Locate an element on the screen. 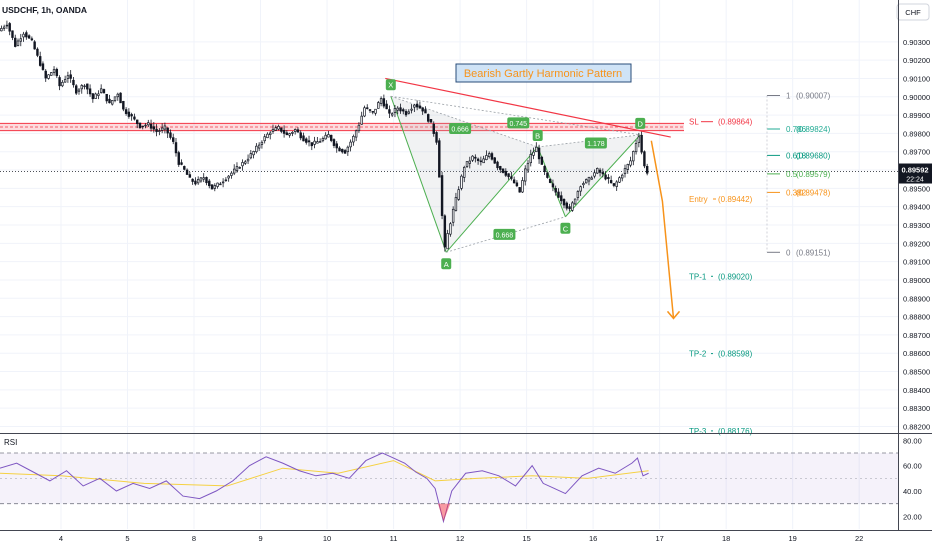 This screenshot has width=932, height=550. price-tick-label: 0.90200 is located at coordinates (916, 60).